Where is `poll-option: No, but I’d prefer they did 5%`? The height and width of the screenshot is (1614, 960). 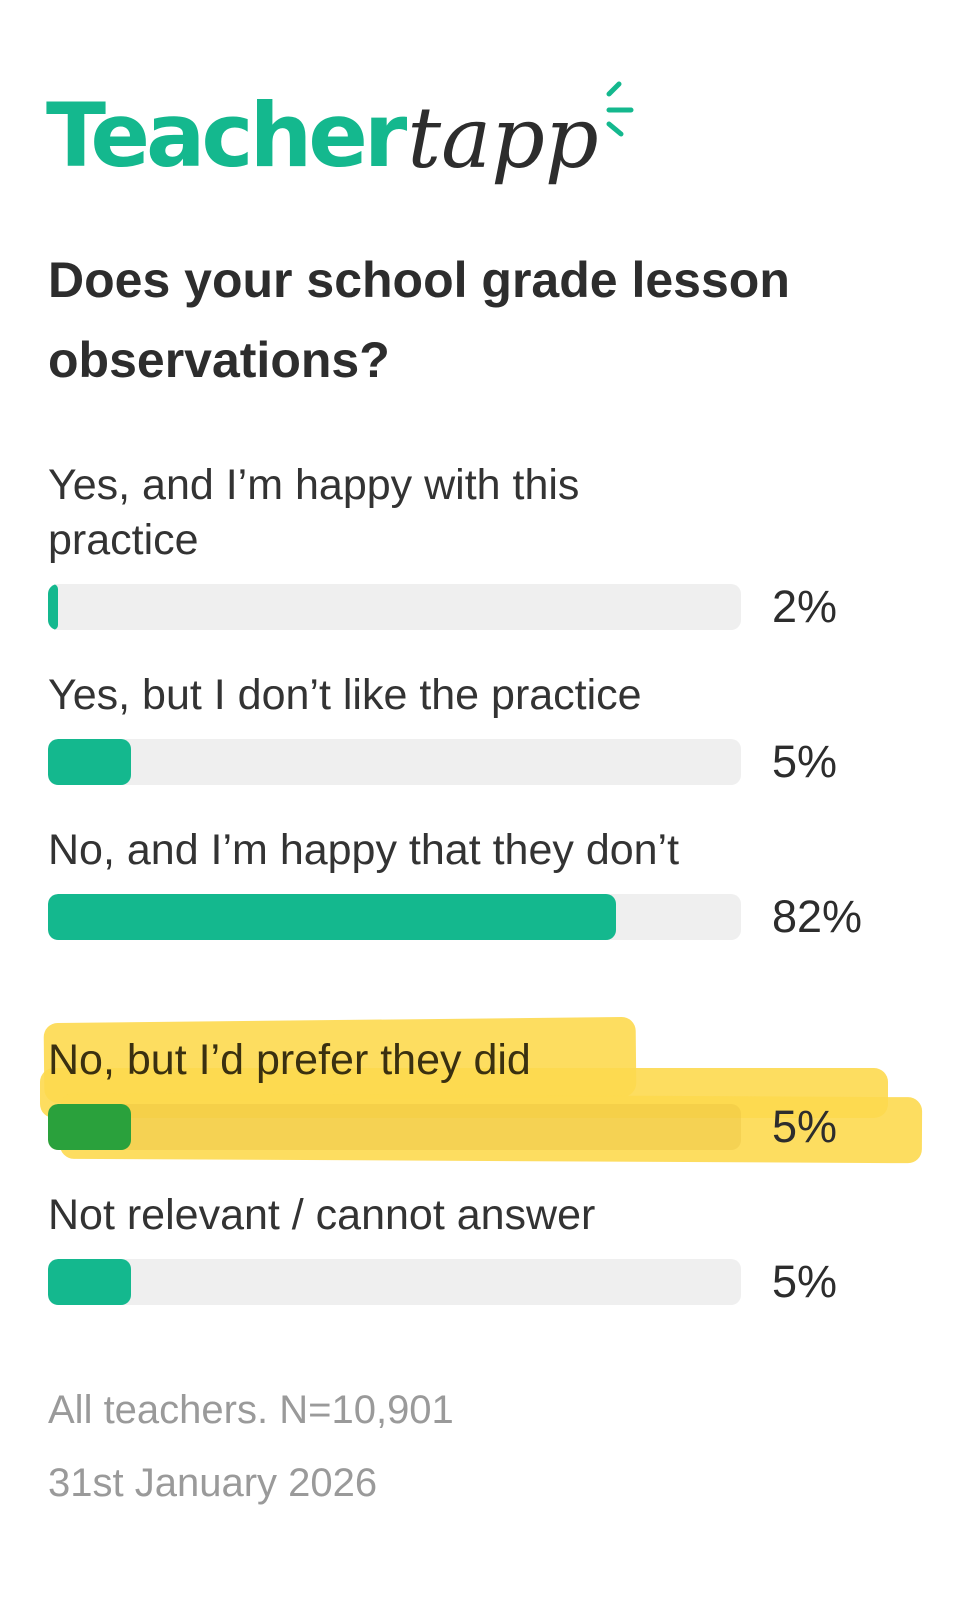 poll-option: No, but I’d prefer they did 5% is located at coordinates (498, 1092).